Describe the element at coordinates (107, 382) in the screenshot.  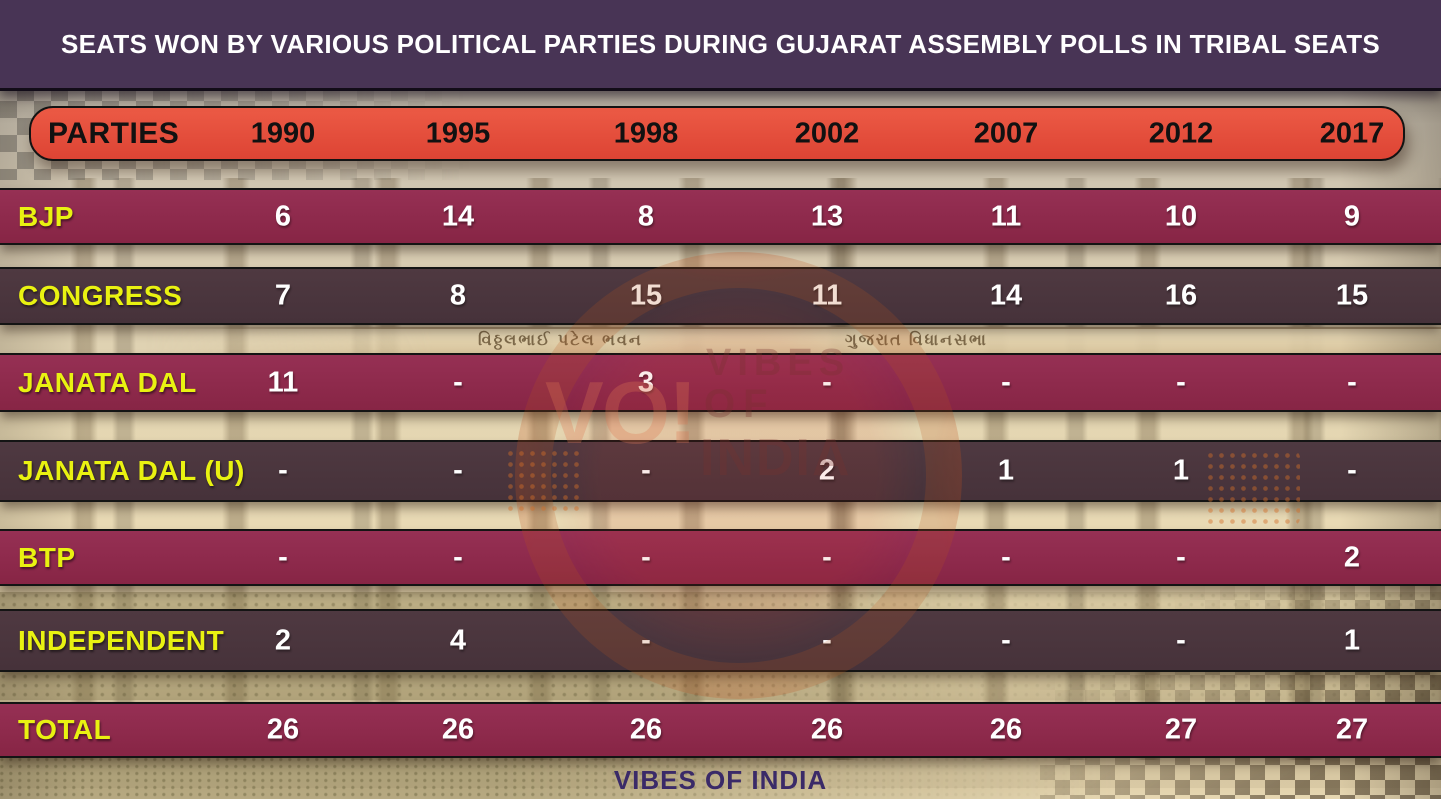
I see `party-name: JANATA DAL` at that location.